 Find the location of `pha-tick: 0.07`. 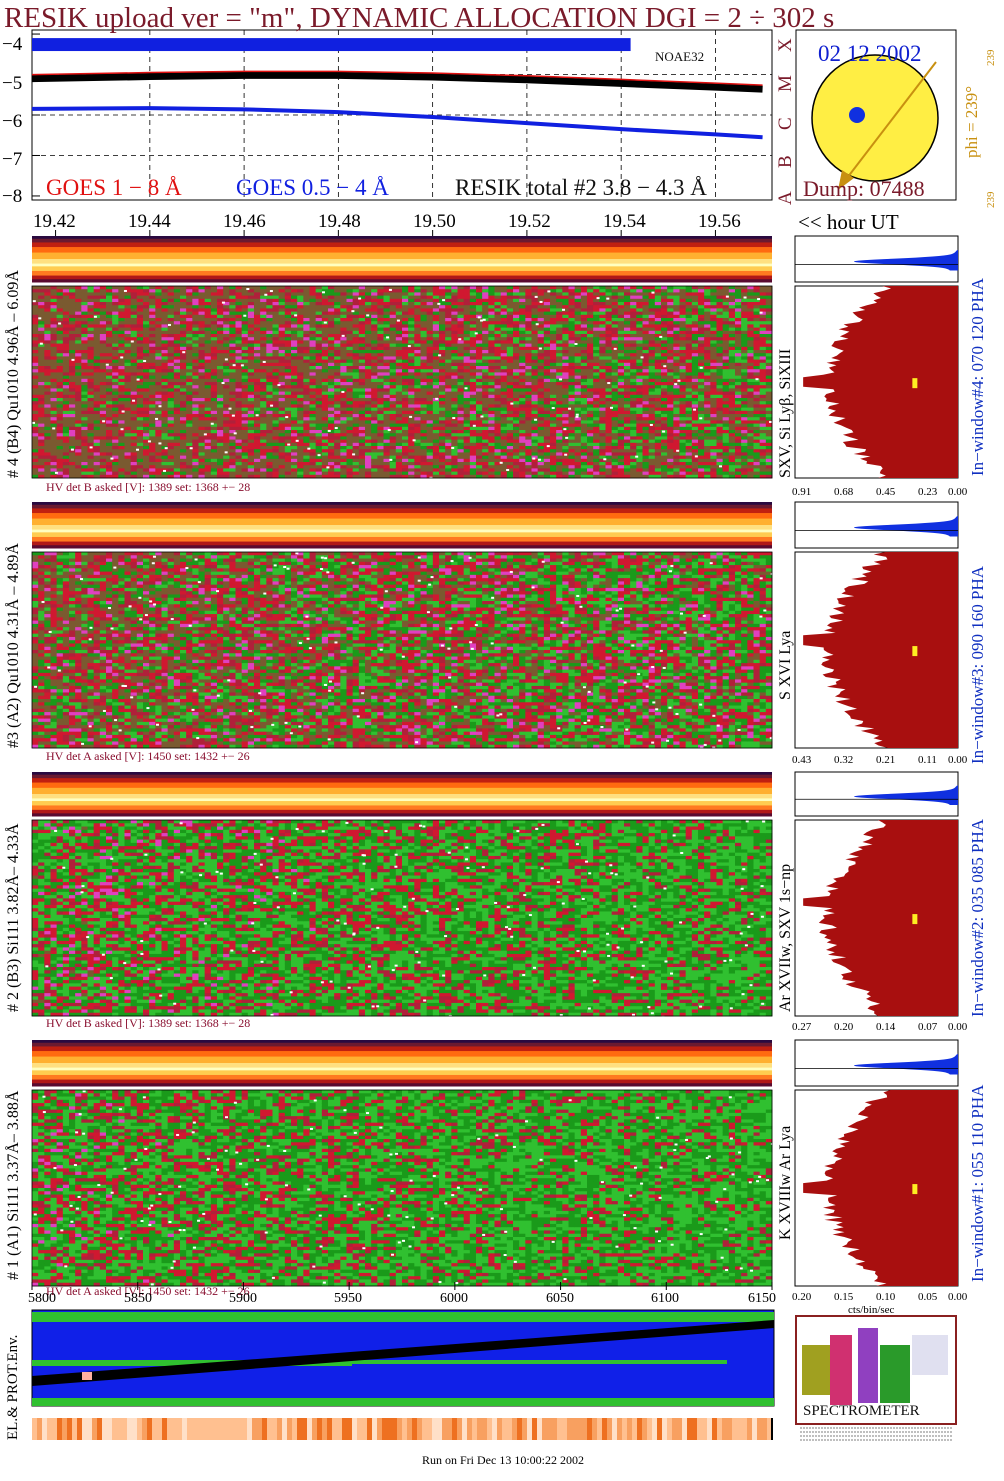

pha-tick: 0.07 is located at coordinates (927, 1027).